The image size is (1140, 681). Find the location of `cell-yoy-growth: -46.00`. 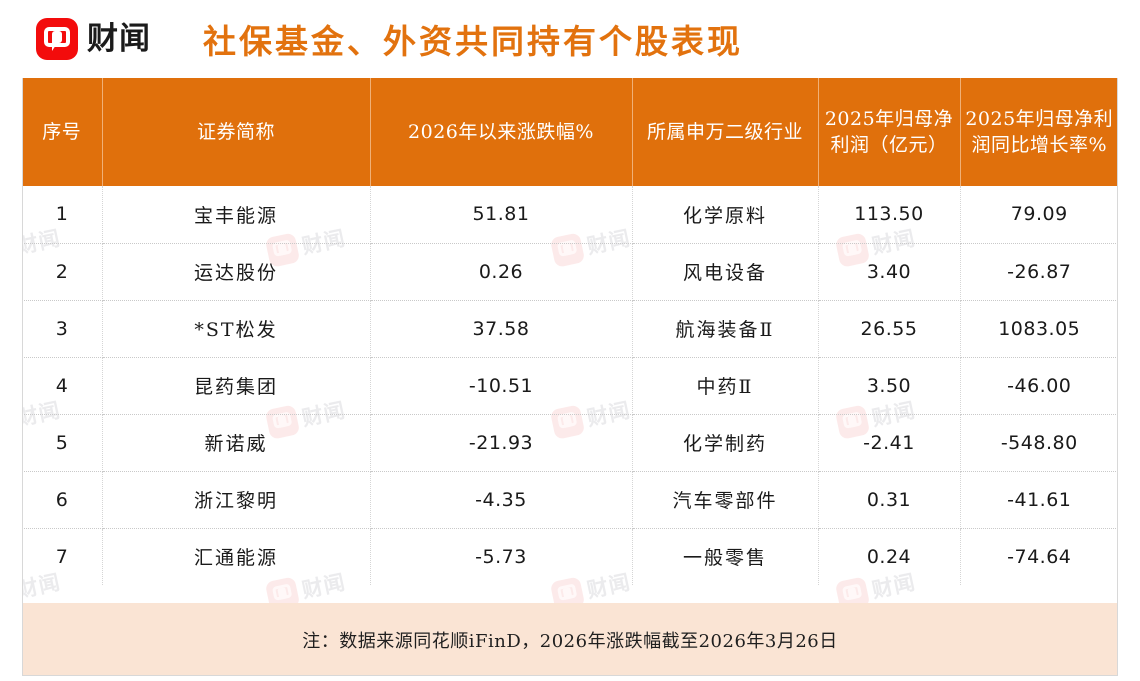

cell-yoy-growth: -46.00 is located at coordinates (1039, 386).